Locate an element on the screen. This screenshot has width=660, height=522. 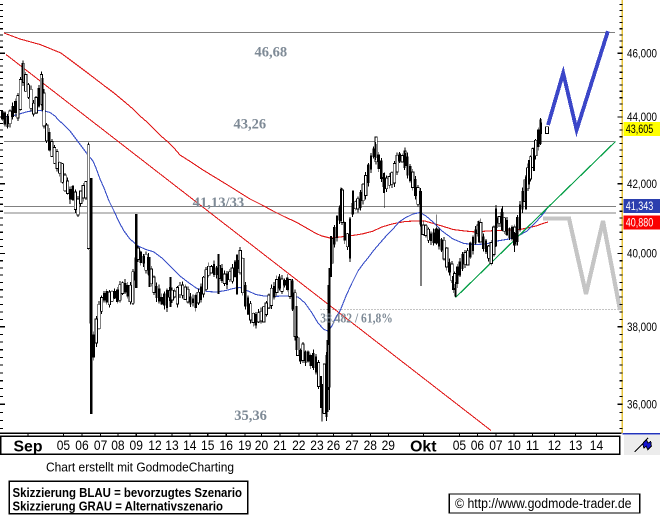
svg-text:Skizzierung BLAU = bevorzugtes: Skizzierung BLAU = bevorzugtes Szenario is located at coordinates (128, 493).